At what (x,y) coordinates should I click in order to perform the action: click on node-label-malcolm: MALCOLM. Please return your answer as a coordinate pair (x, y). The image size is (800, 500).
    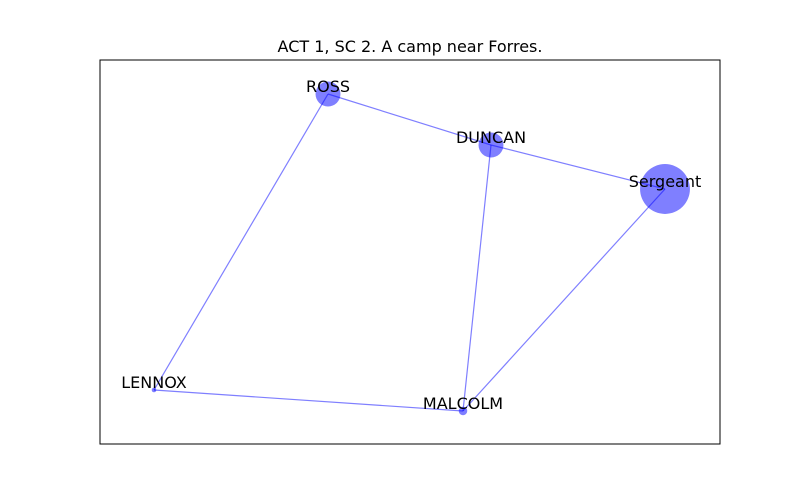
    Looking at the image, I should click on (463, 403).